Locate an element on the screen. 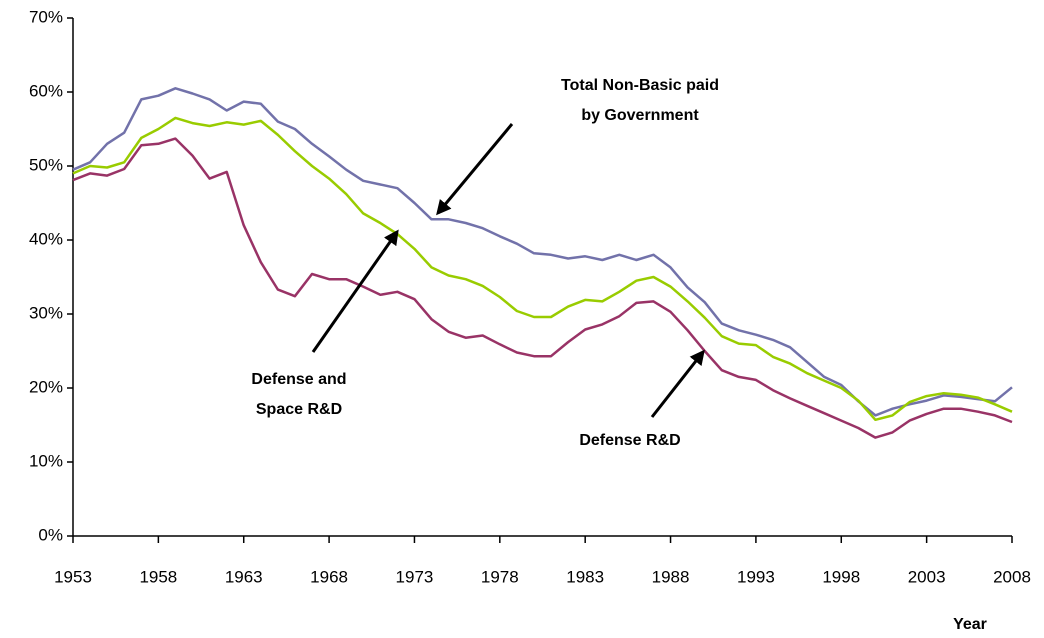 Image resolution: width=1044 pixels, height=638 pixels. x-tick-label: 1993 is located at coordinates (756, 576).